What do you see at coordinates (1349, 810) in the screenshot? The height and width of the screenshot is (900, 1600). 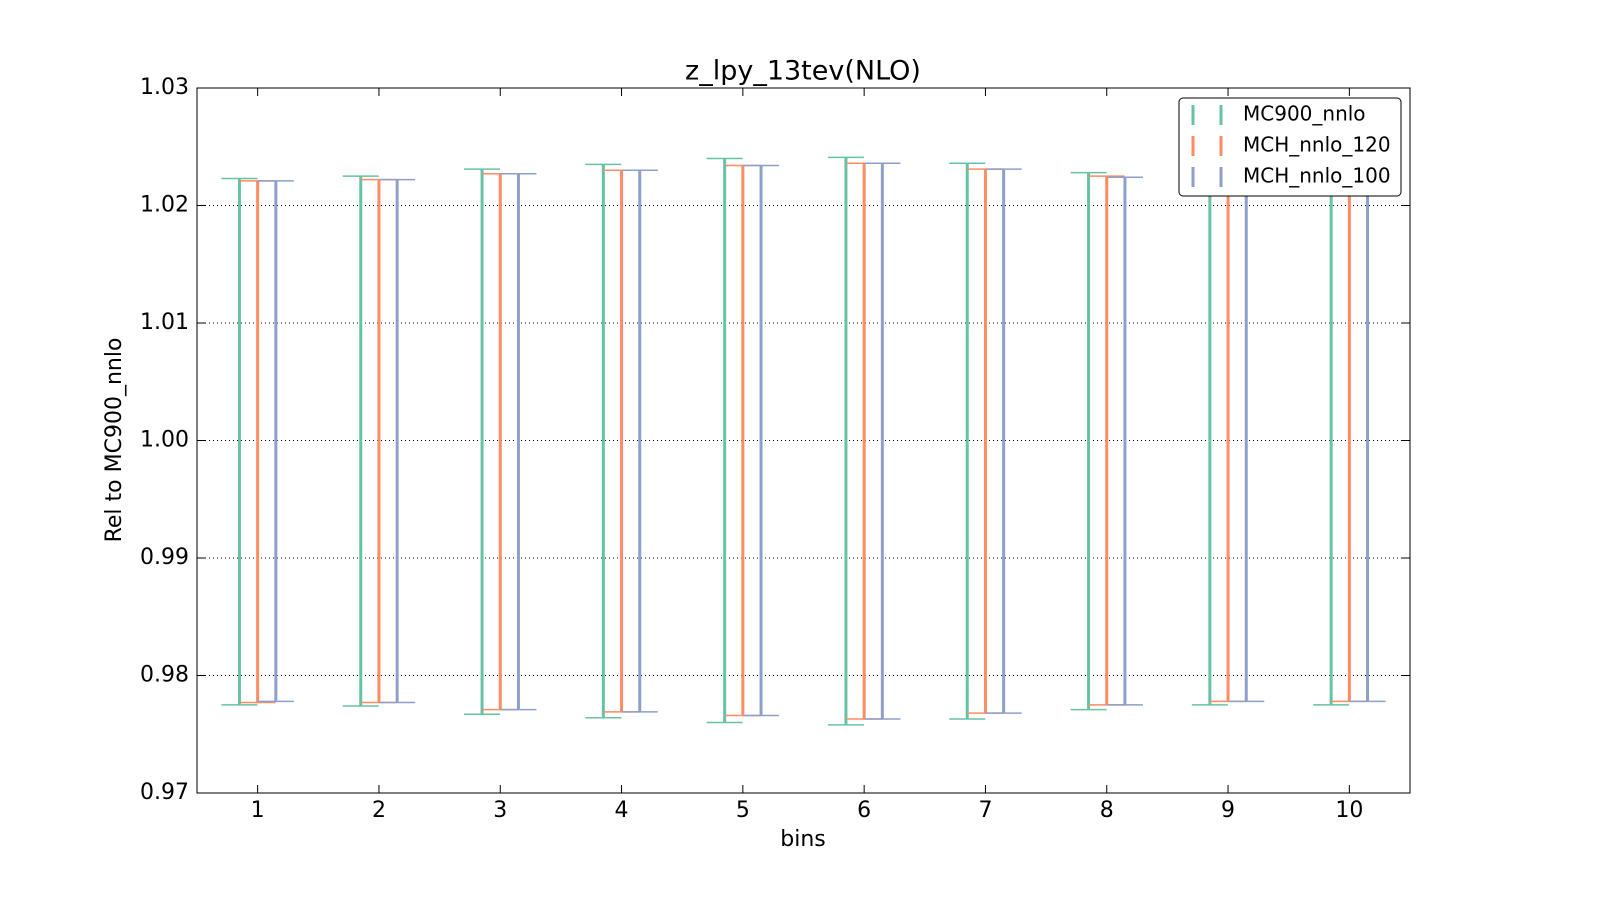 I see `x-tick-label: 10` at bounding box center [1349, 810].